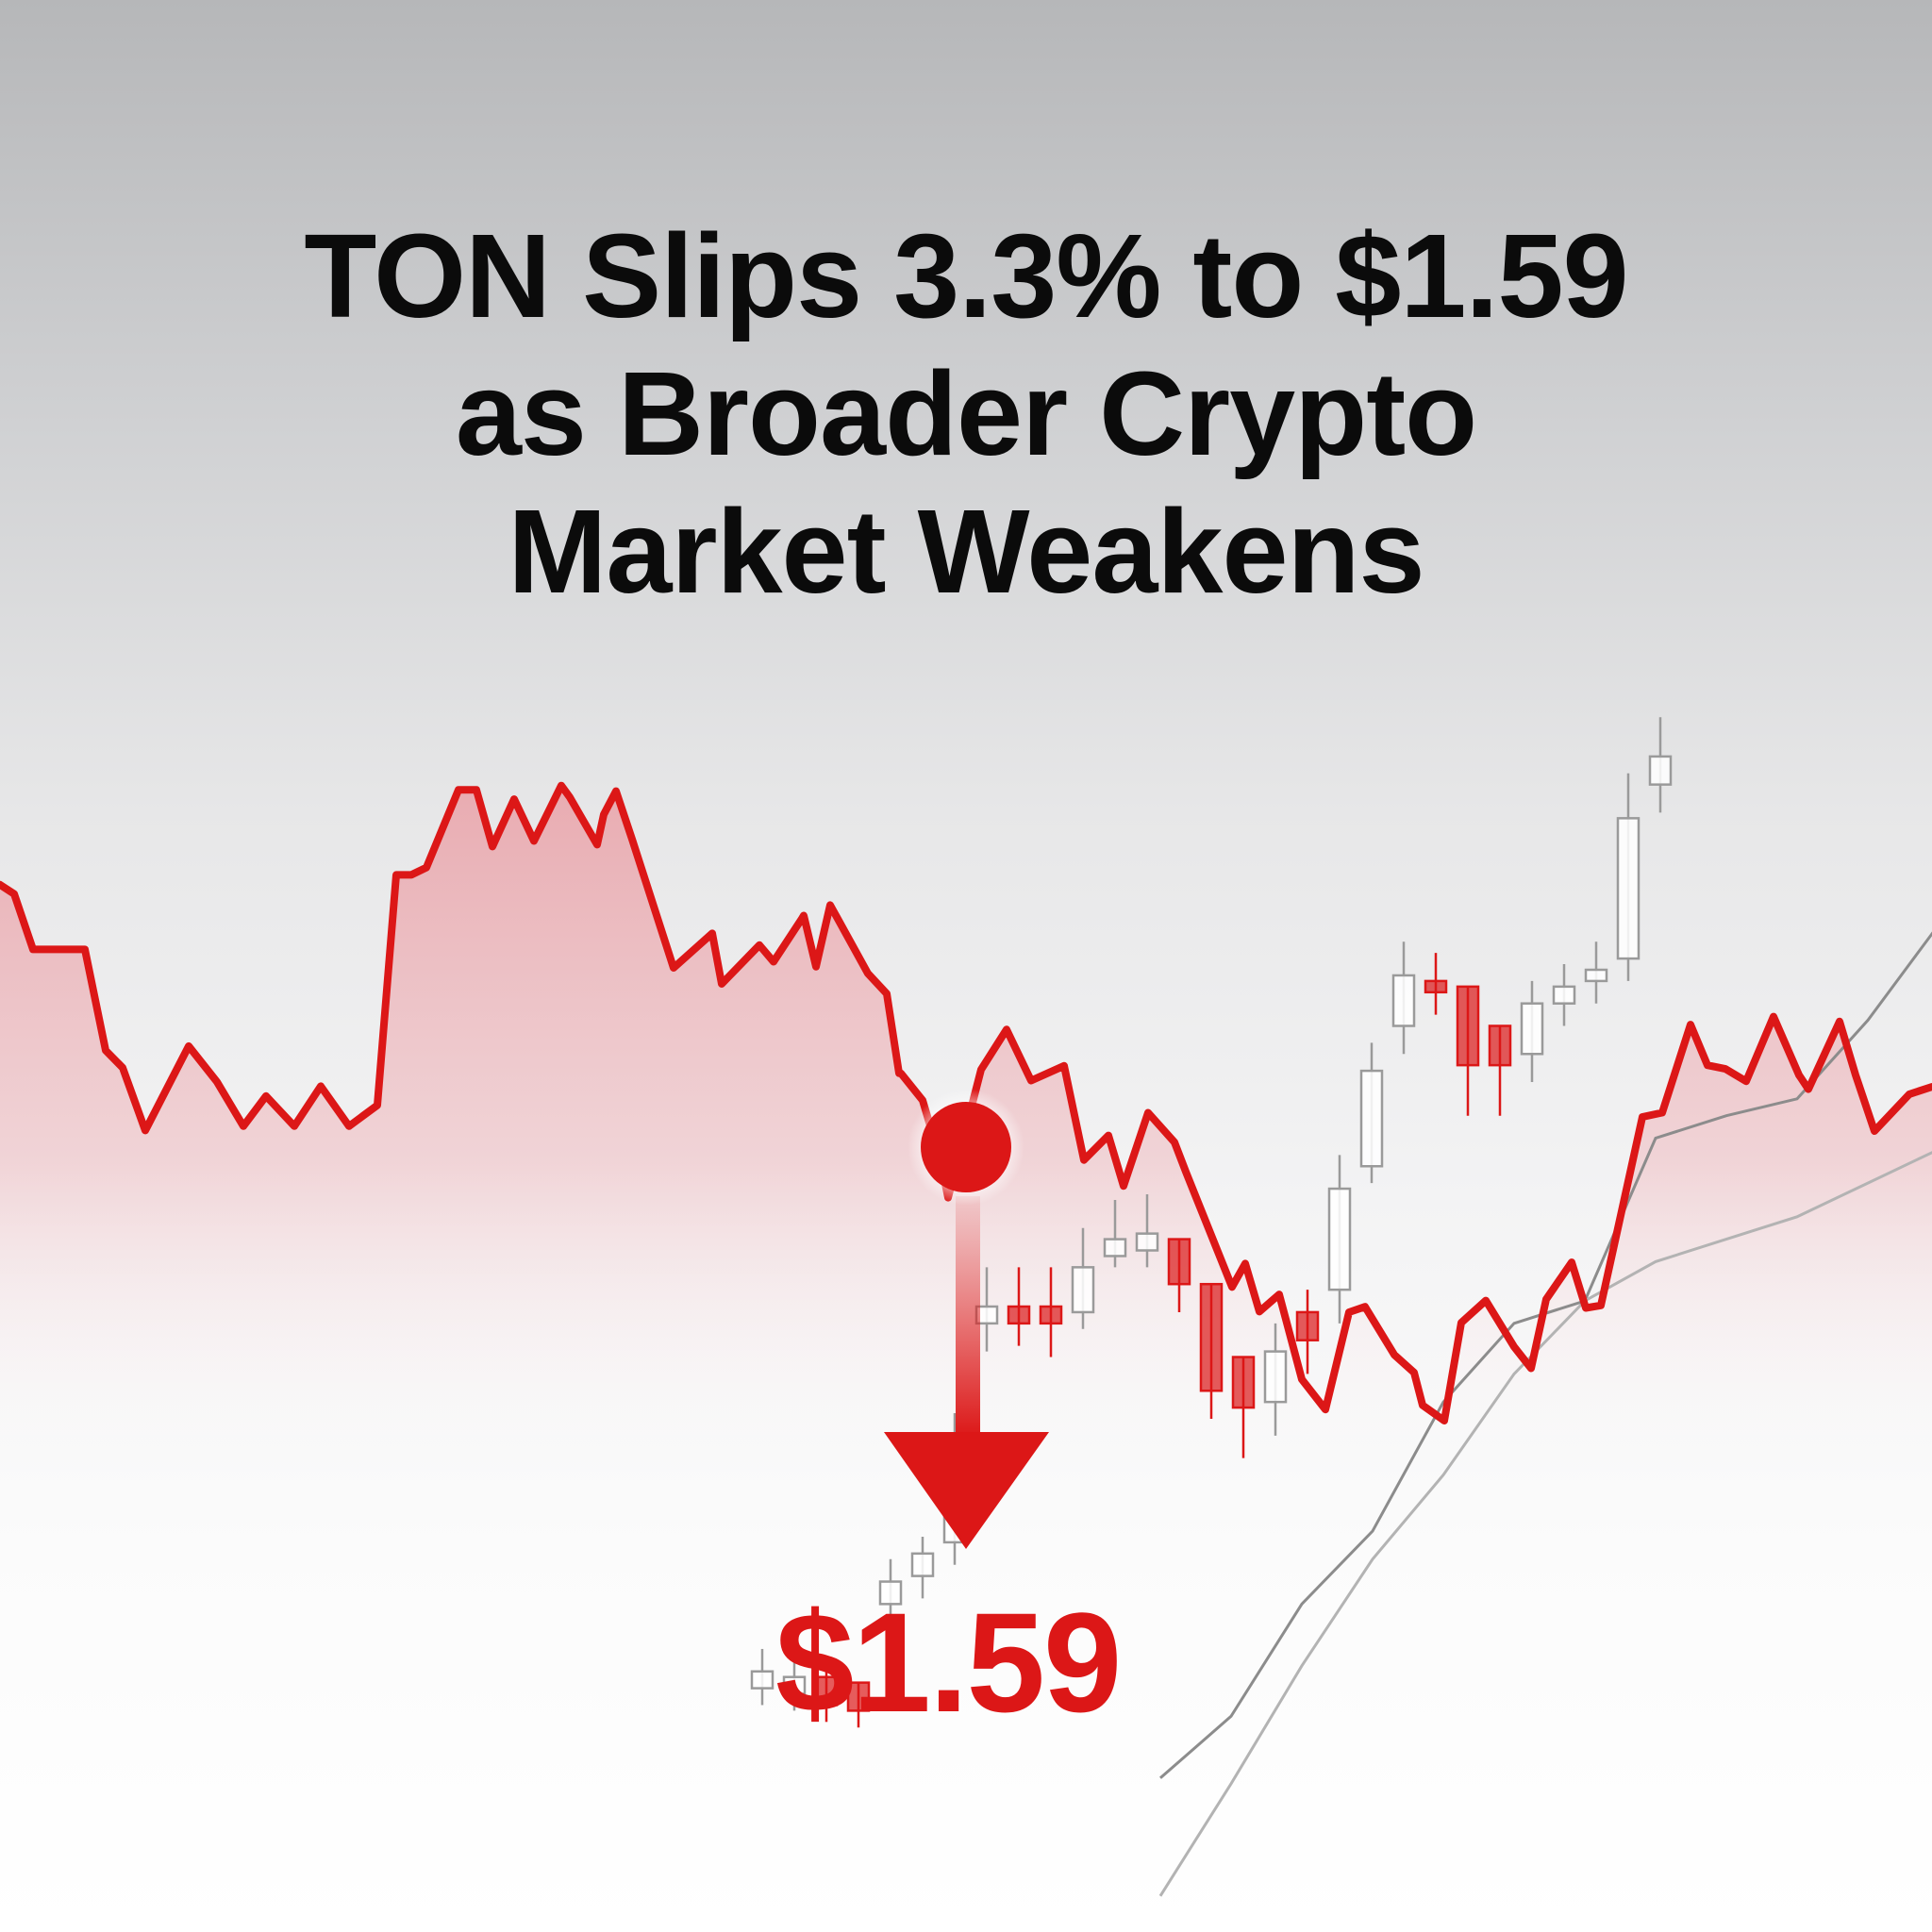  Describe the element at coordinates (966, 1147) in the screenshot. I see `current-price-marker` at that location.